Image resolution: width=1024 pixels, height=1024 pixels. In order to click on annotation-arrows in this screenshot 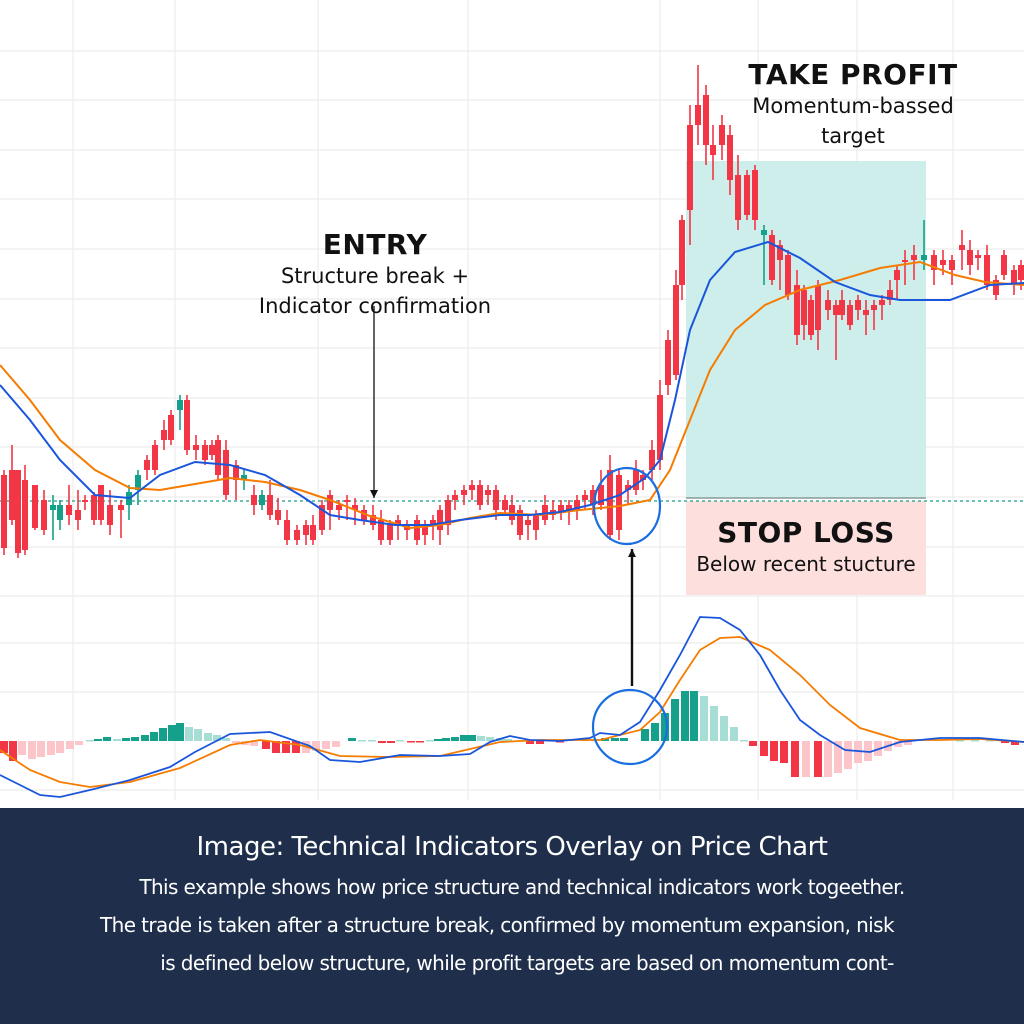, I will do `click(503, 496)`.